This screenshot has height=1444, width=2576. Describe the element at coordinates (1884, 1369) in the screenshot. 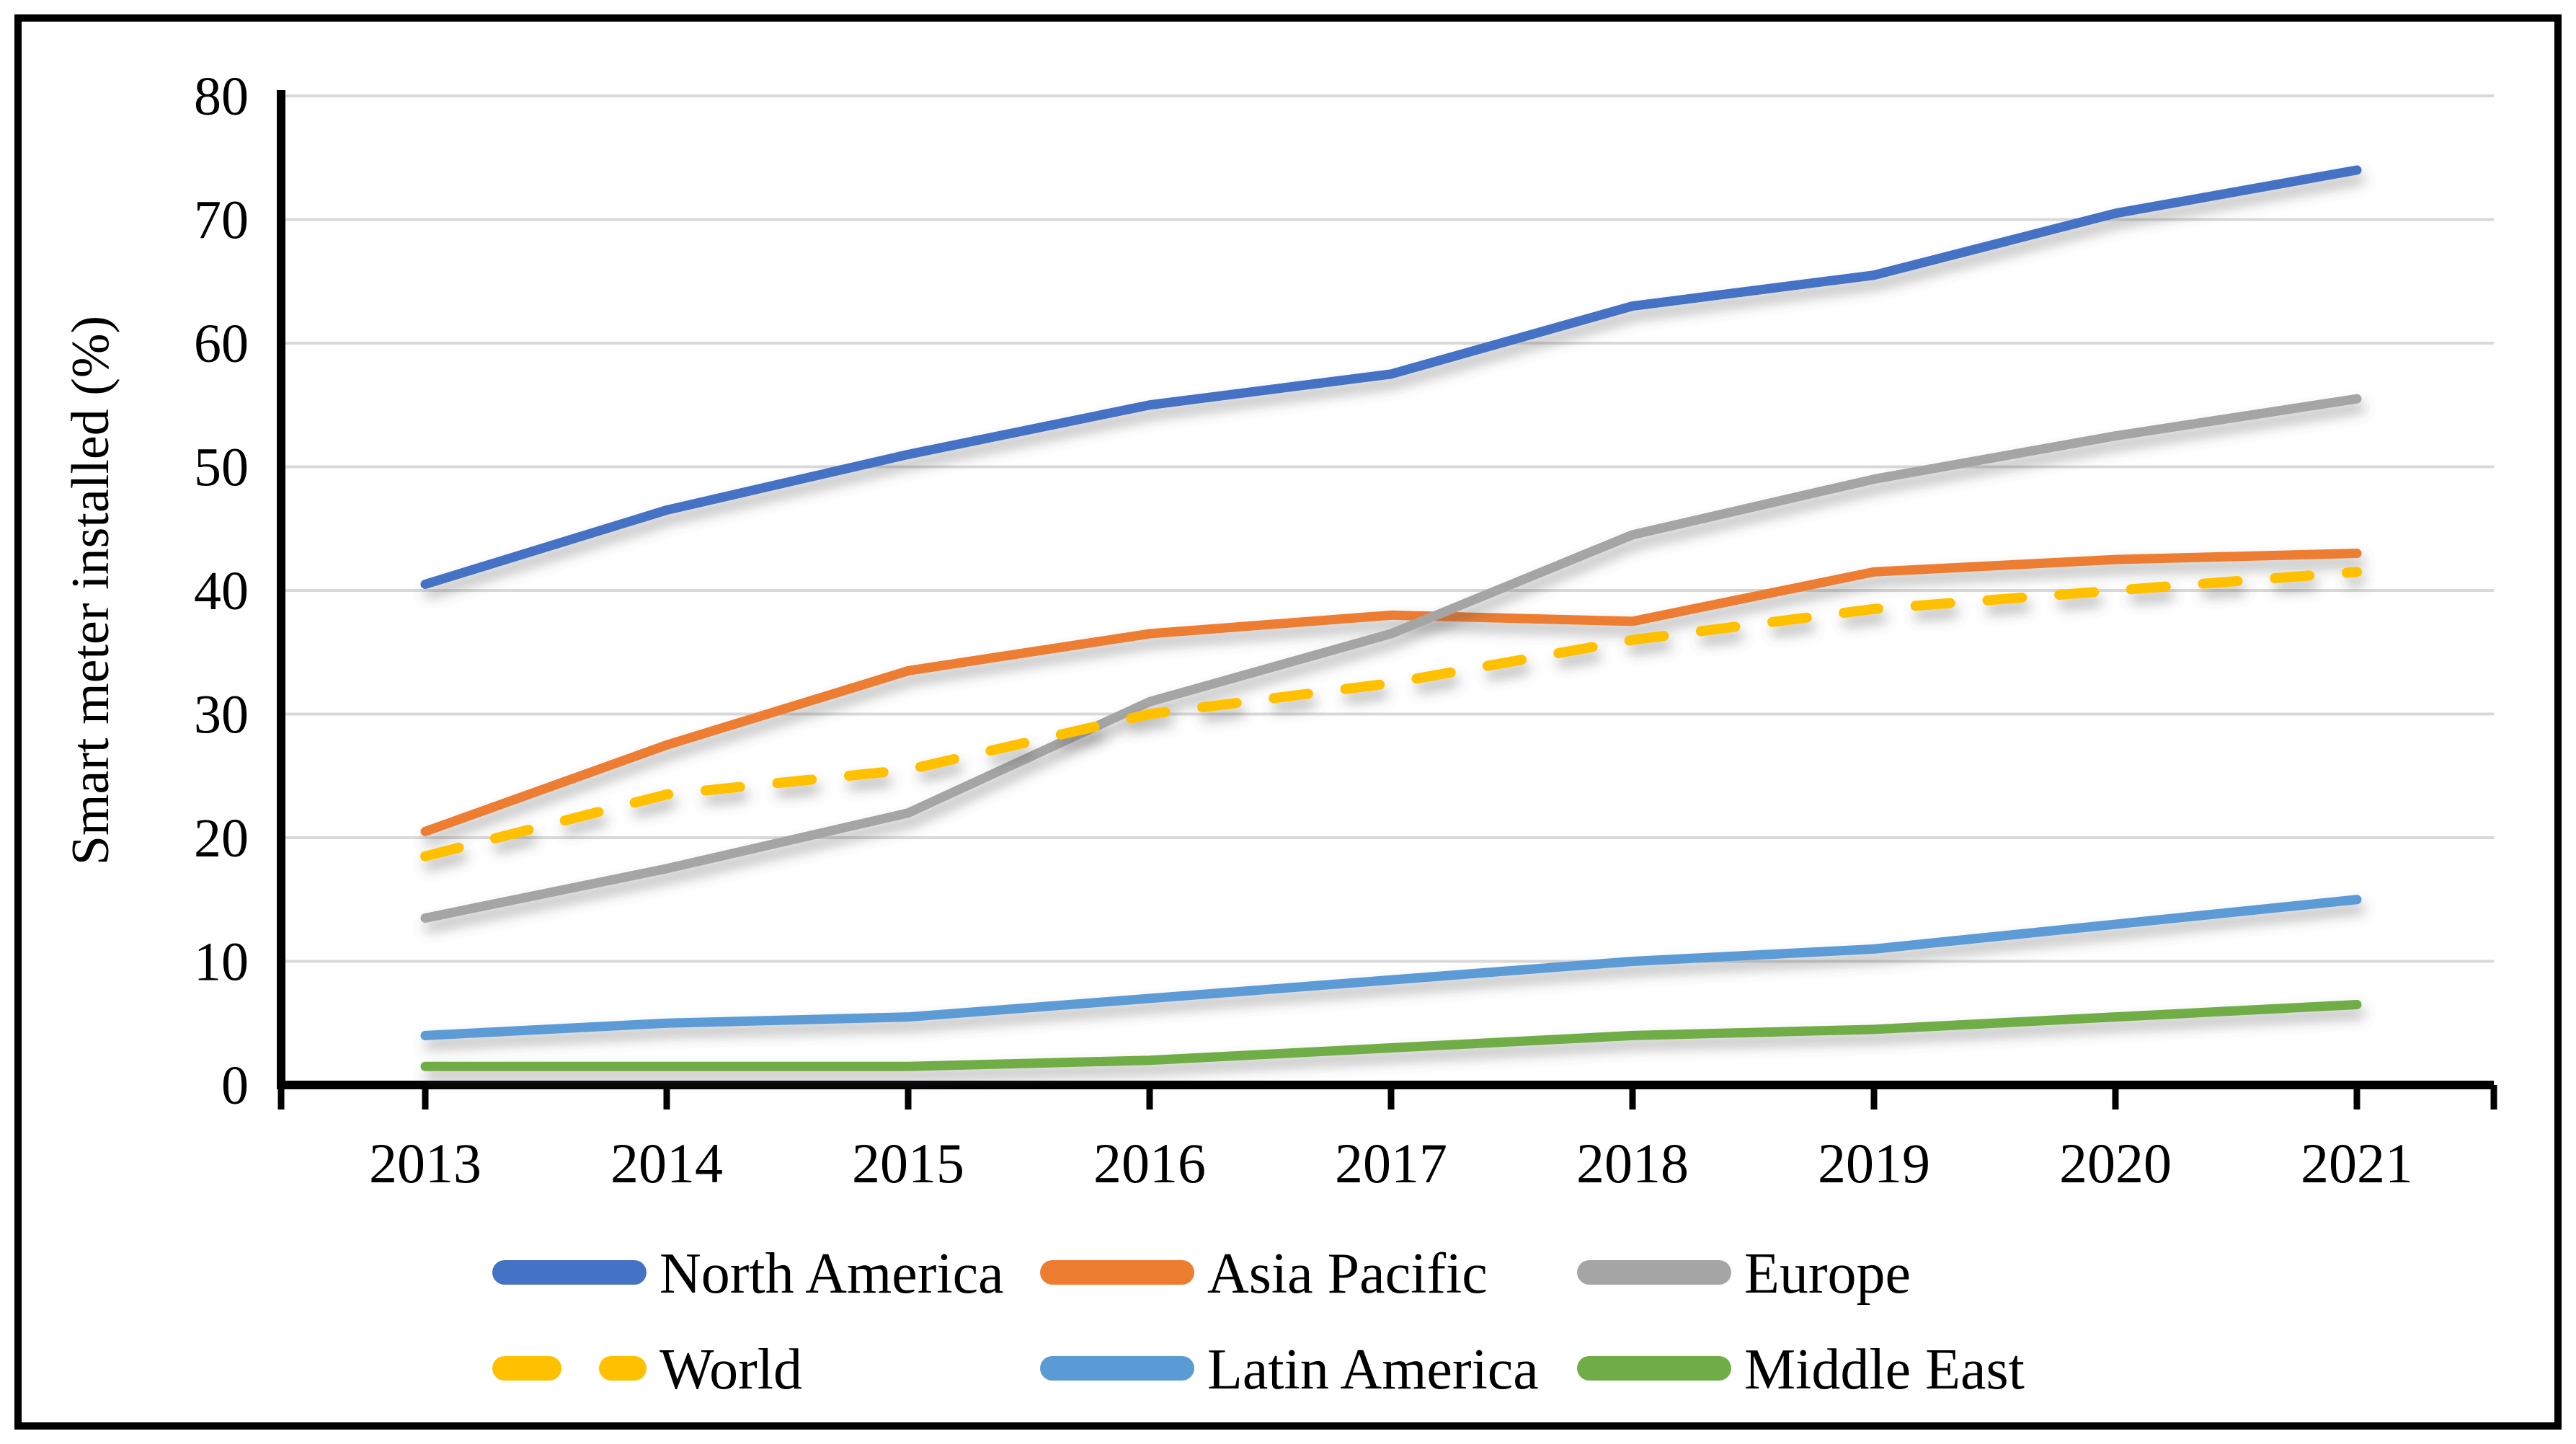

I see `legend-label-middle-east: Middle East` at that location.